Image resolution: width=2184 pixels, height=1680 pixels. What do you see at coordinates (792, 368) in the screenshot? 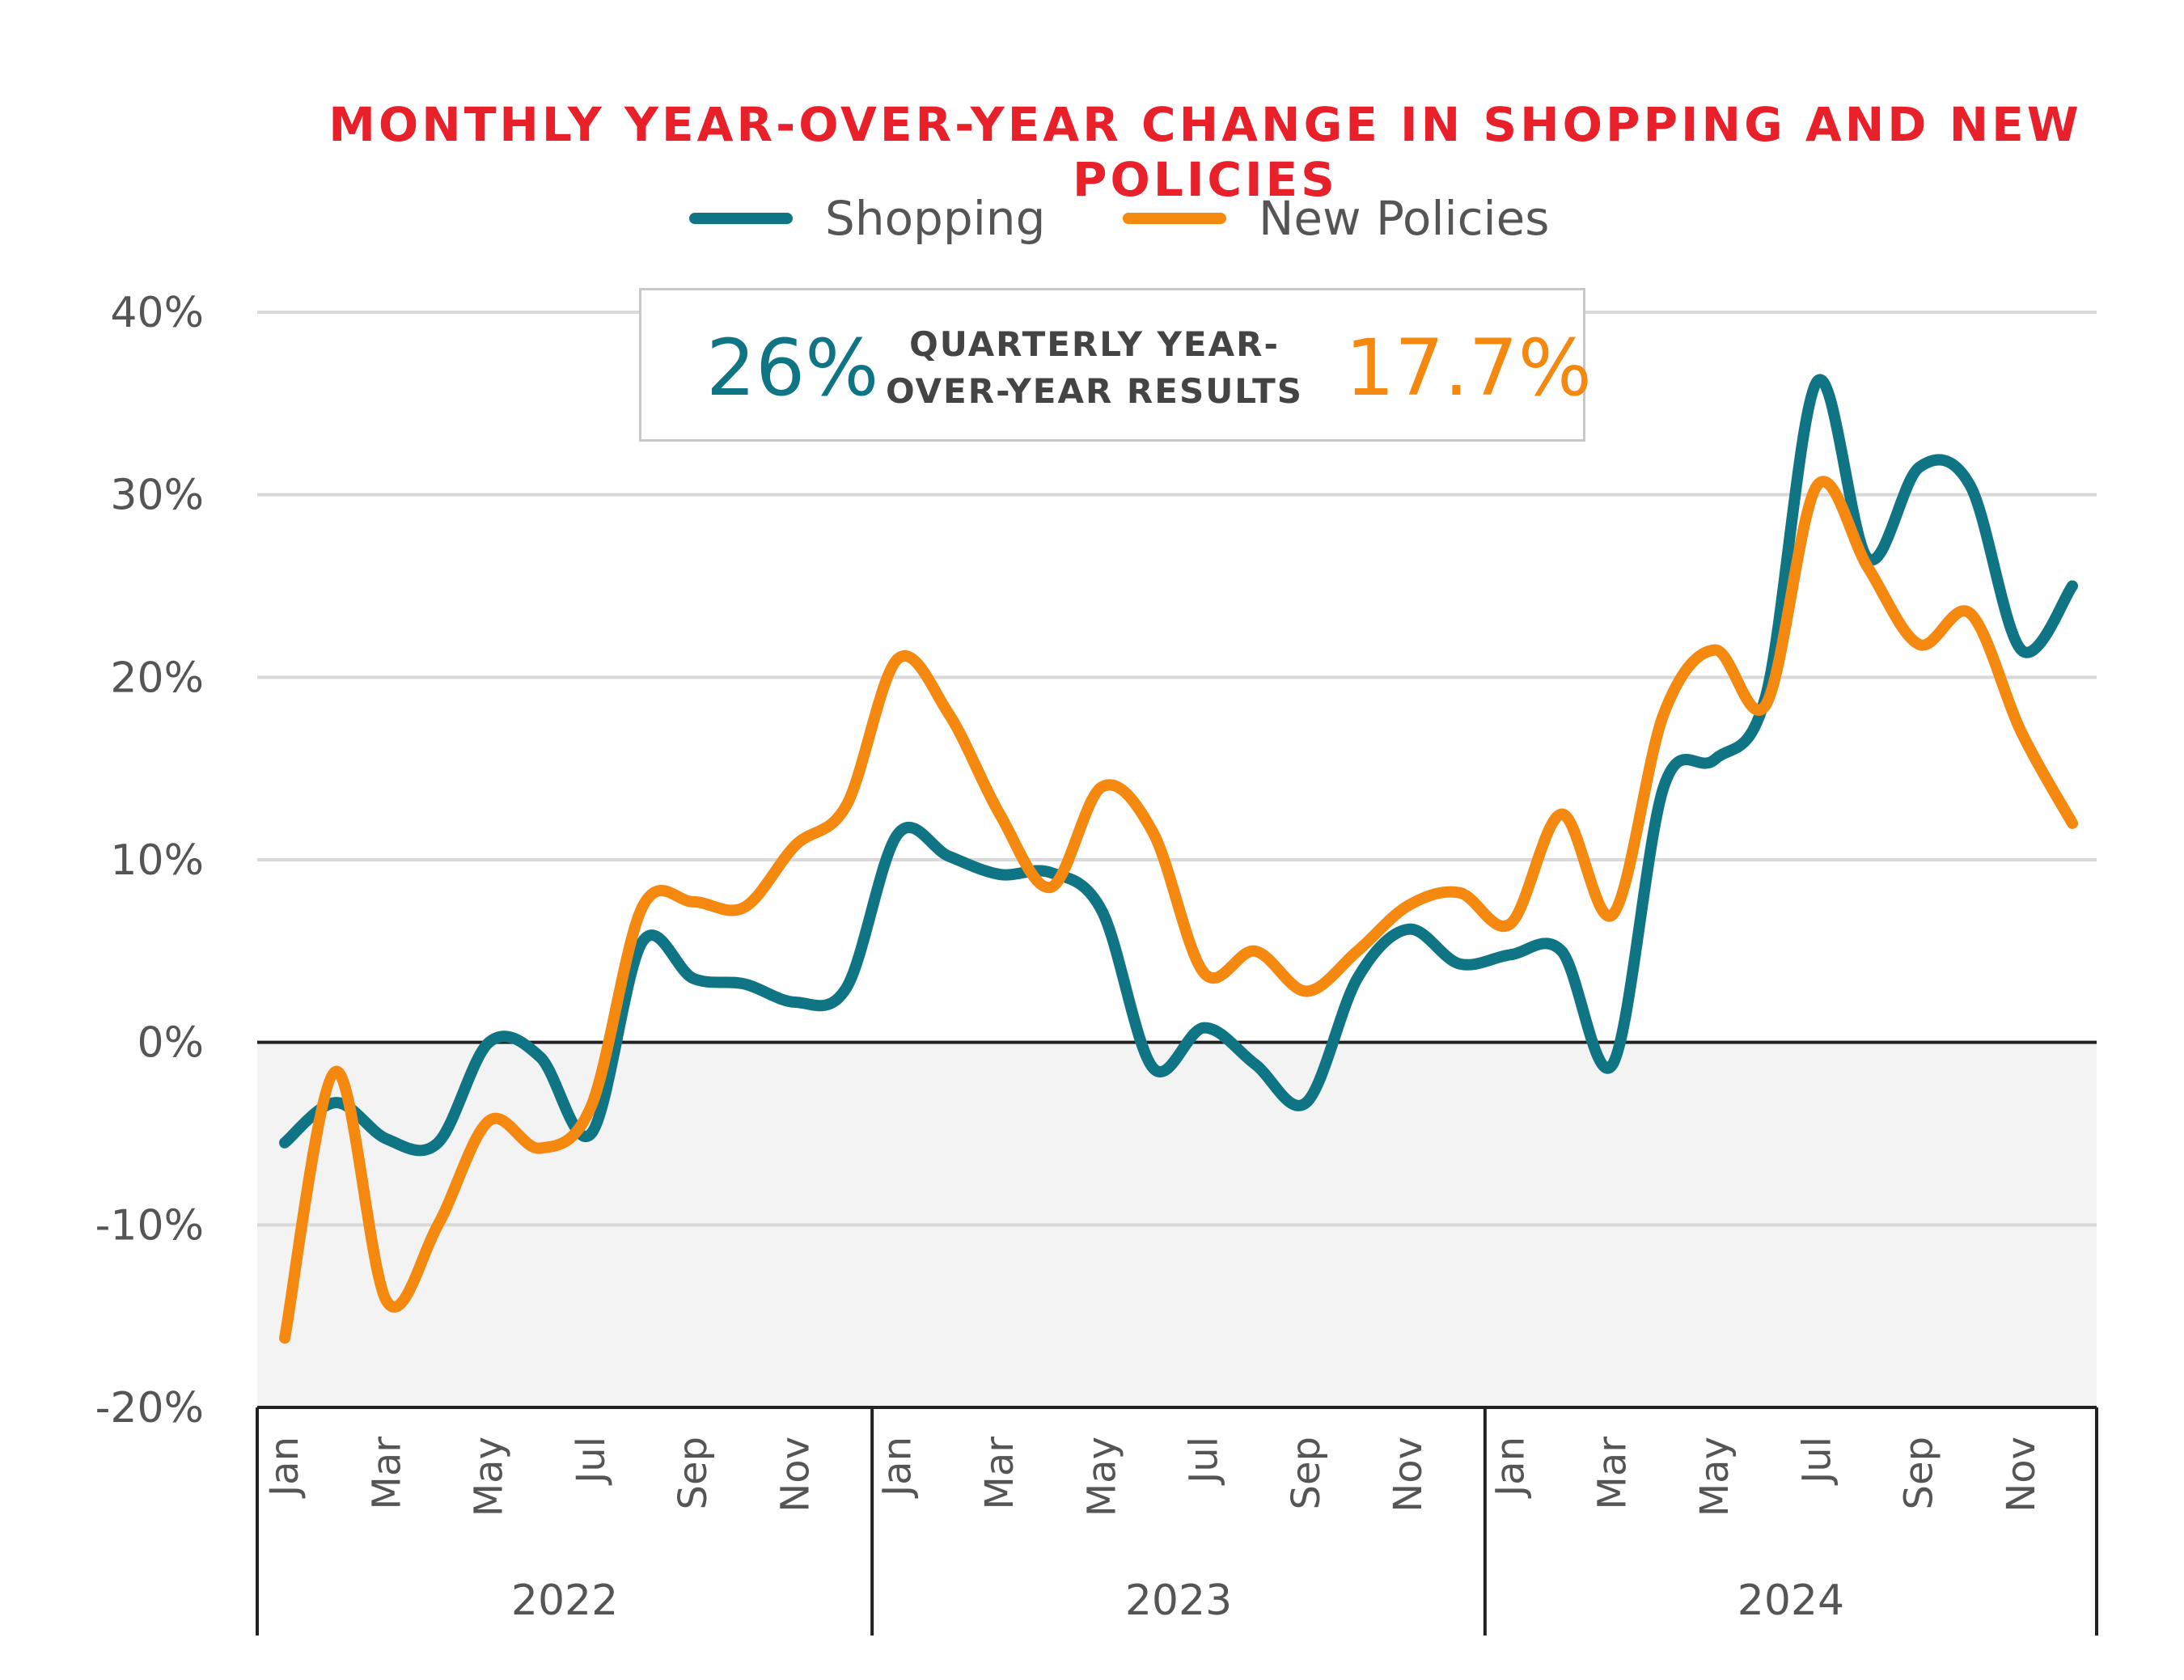
I see `summary-shopping-value: 26%` at bounding box center [792, 368].